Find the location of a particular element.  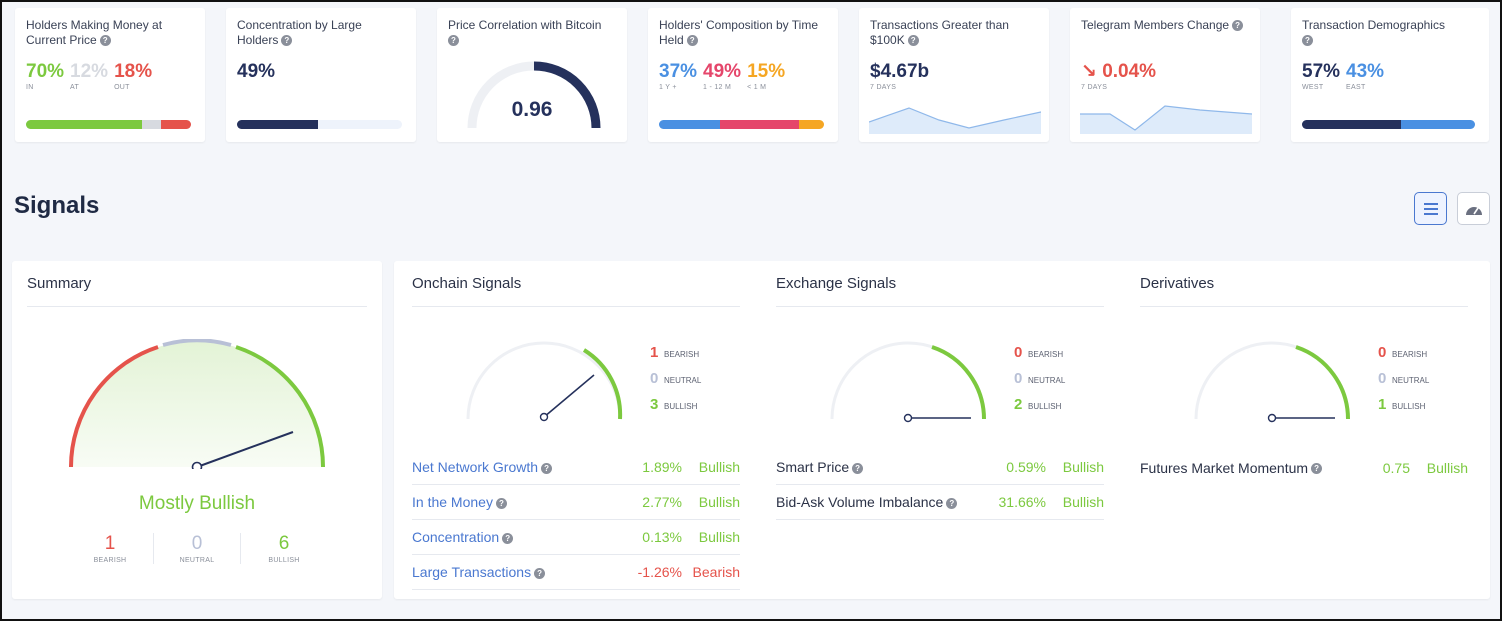

signal-status: Bearish is located at coordinates (716, 572).